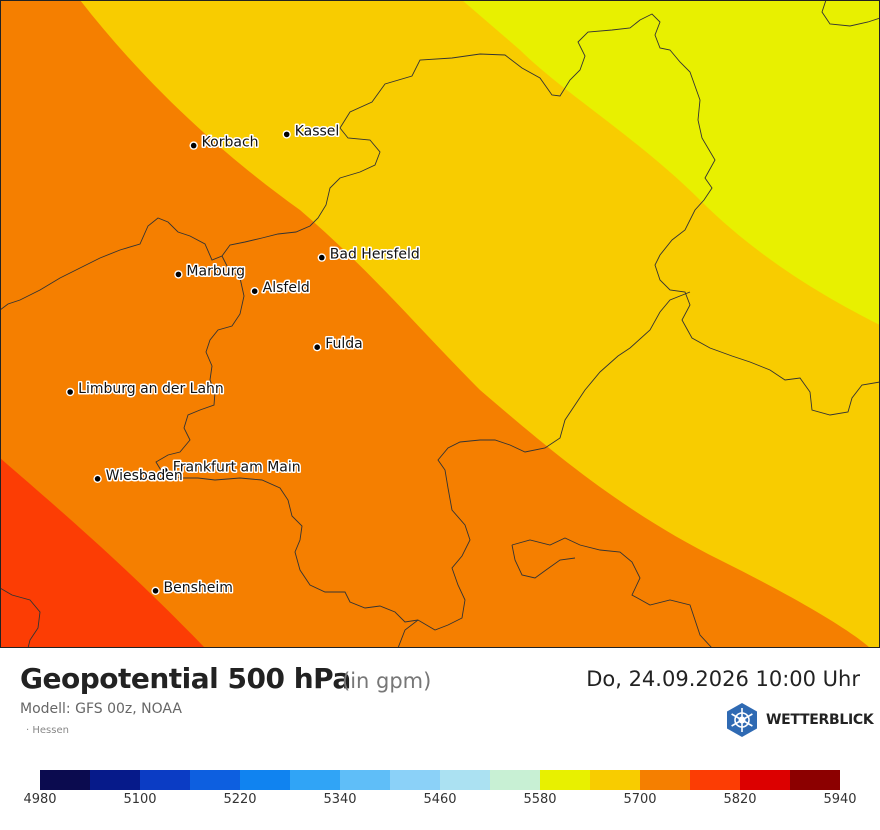  I want to click on city-label: Frankfurt am Main, so click(237, 467).